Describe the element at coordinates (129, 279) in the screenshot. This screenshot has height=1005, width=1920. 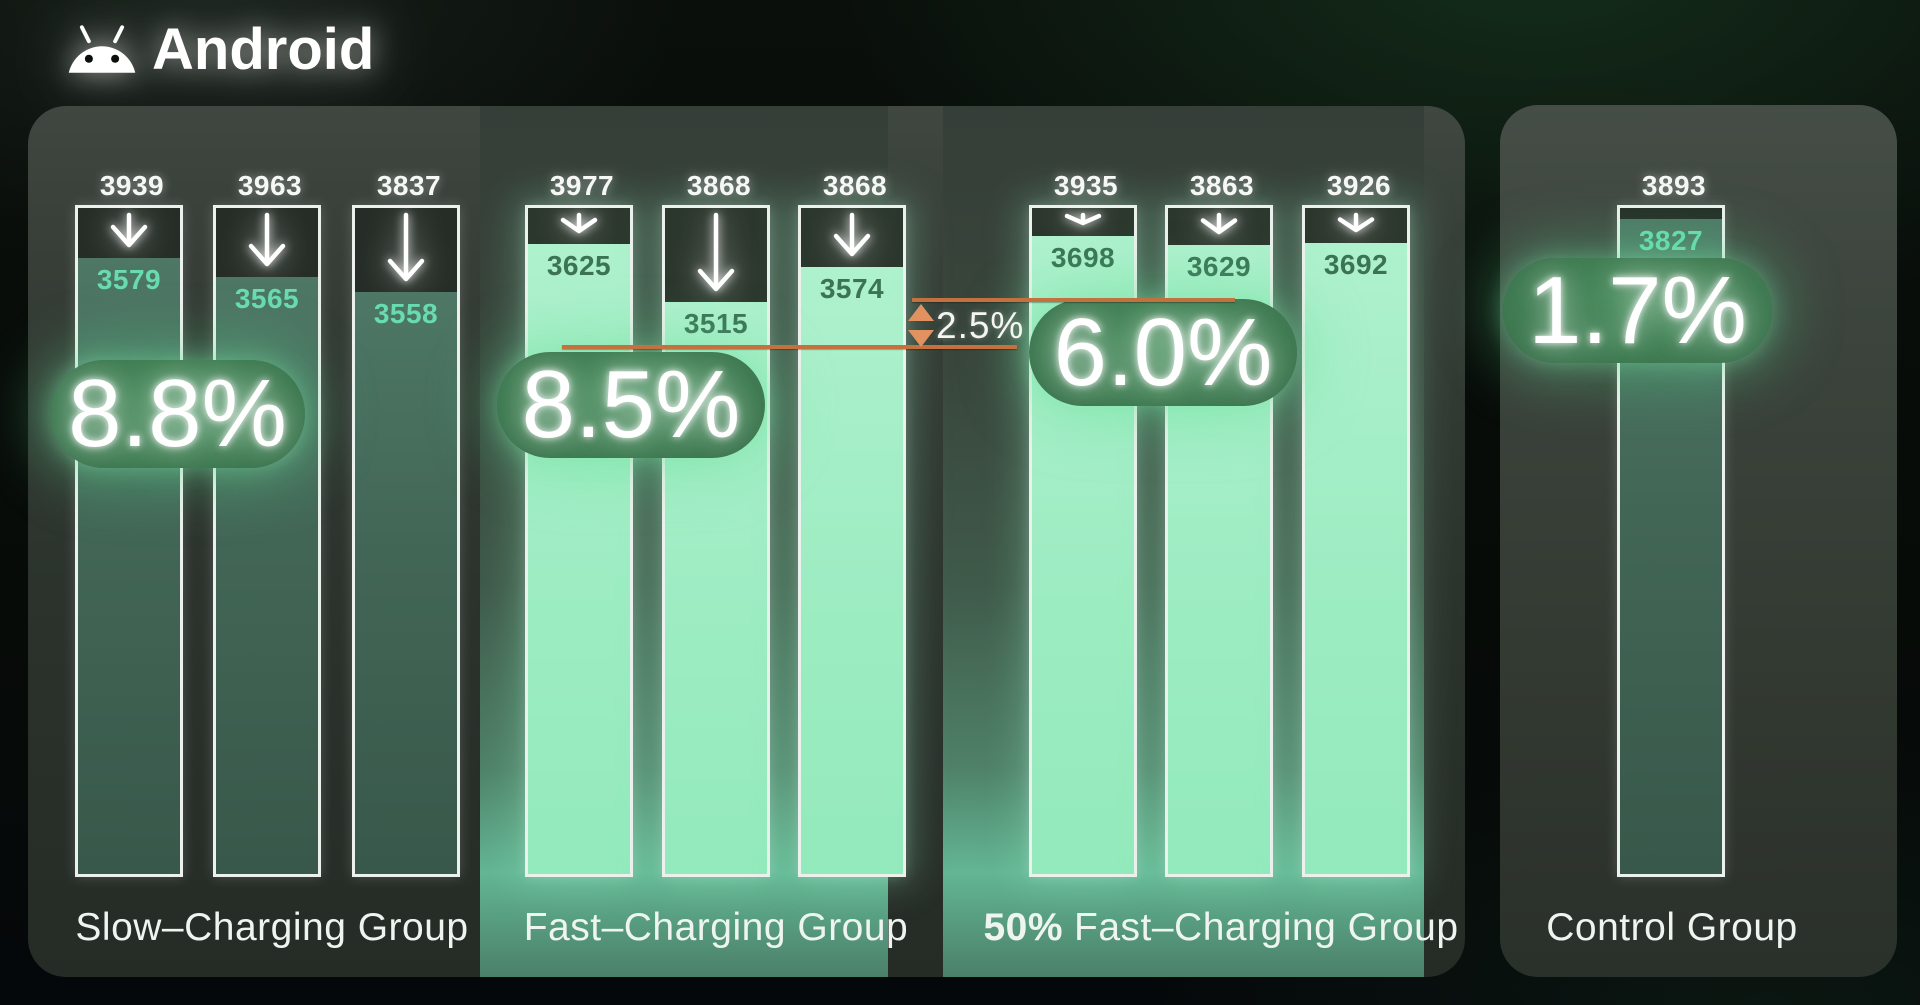
I see `bar-after-value: 3579` at that location.